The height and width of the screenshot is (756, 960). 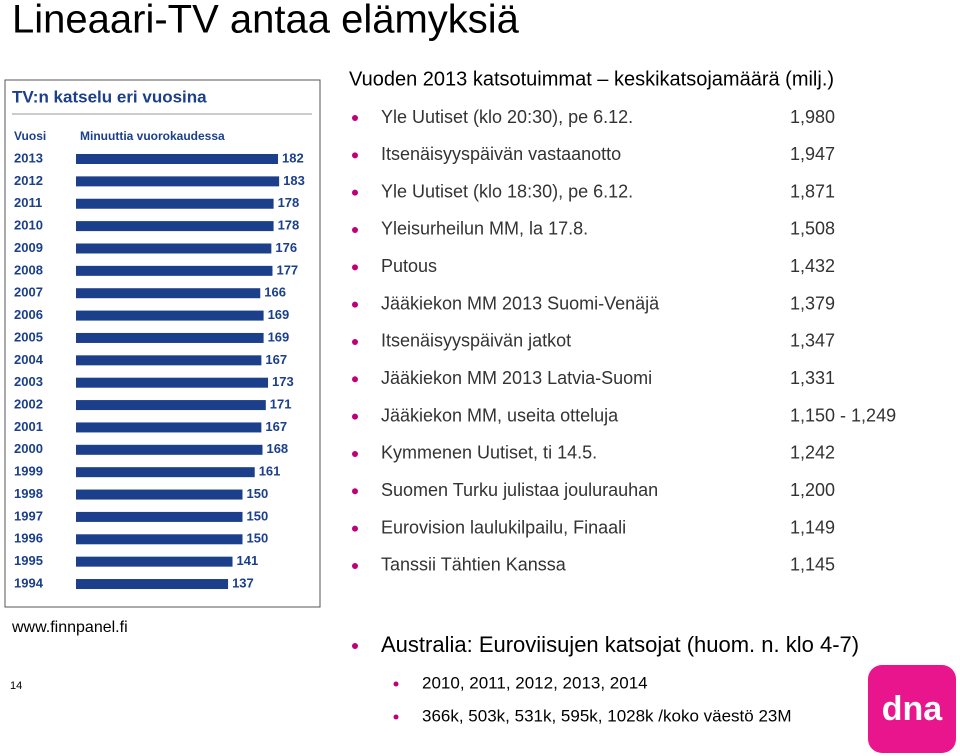 What do you see at coordinates (28, 269) in the screenshot?
I see `category-label: 2008` at bounding box center [28, 269].